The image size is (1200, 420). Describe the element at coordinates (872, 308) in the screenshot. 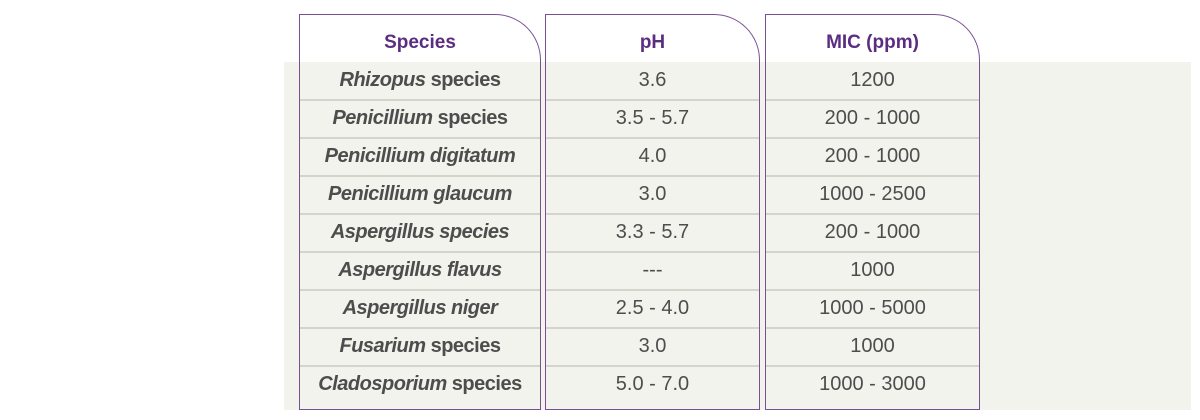

I see `mic-cell: 1000 - 5000` at that location.